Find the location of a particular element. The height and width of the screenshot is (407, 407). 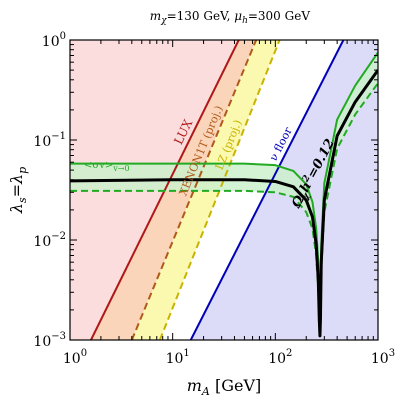

y-tick-label: 10⁻³ is located at coordinates (49, 340).